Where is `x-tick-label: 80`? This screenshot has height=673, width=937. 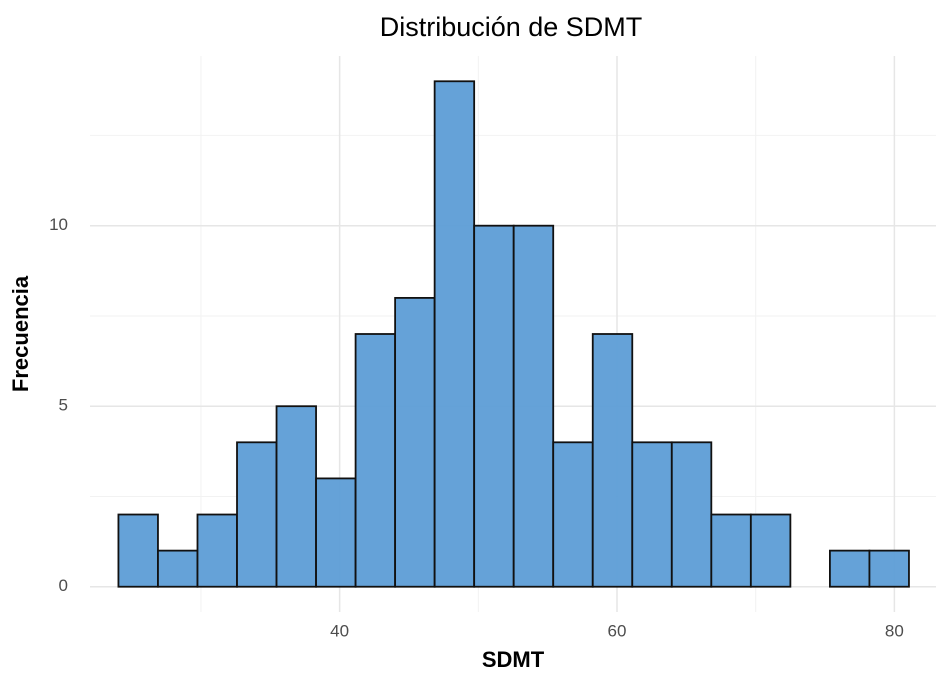
x-tick-label: 80 is located at coordinates (894, 630).